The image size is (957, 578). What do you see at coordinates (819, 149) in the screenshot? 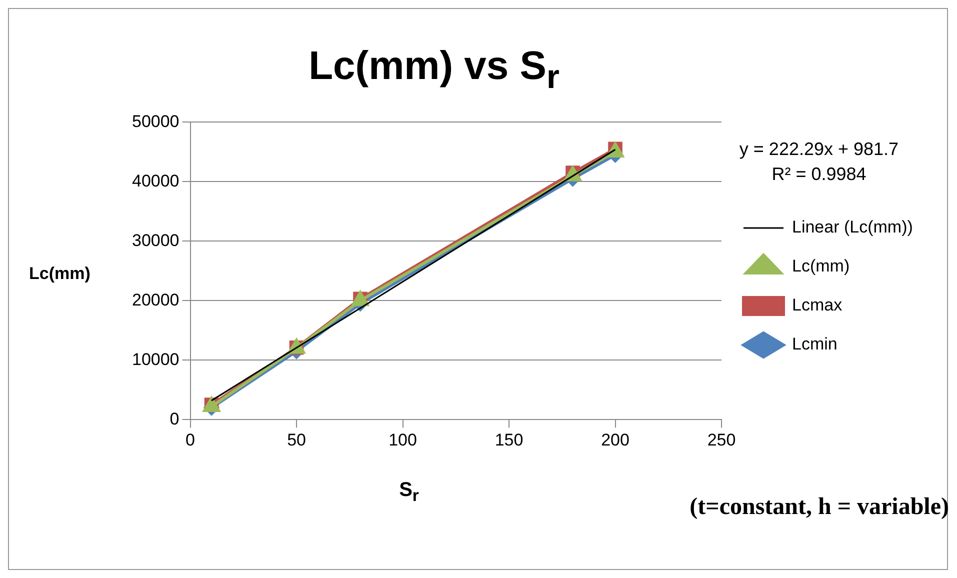
I see `text: y = 222.29x + 981.7` at bounding box center [819, 149].